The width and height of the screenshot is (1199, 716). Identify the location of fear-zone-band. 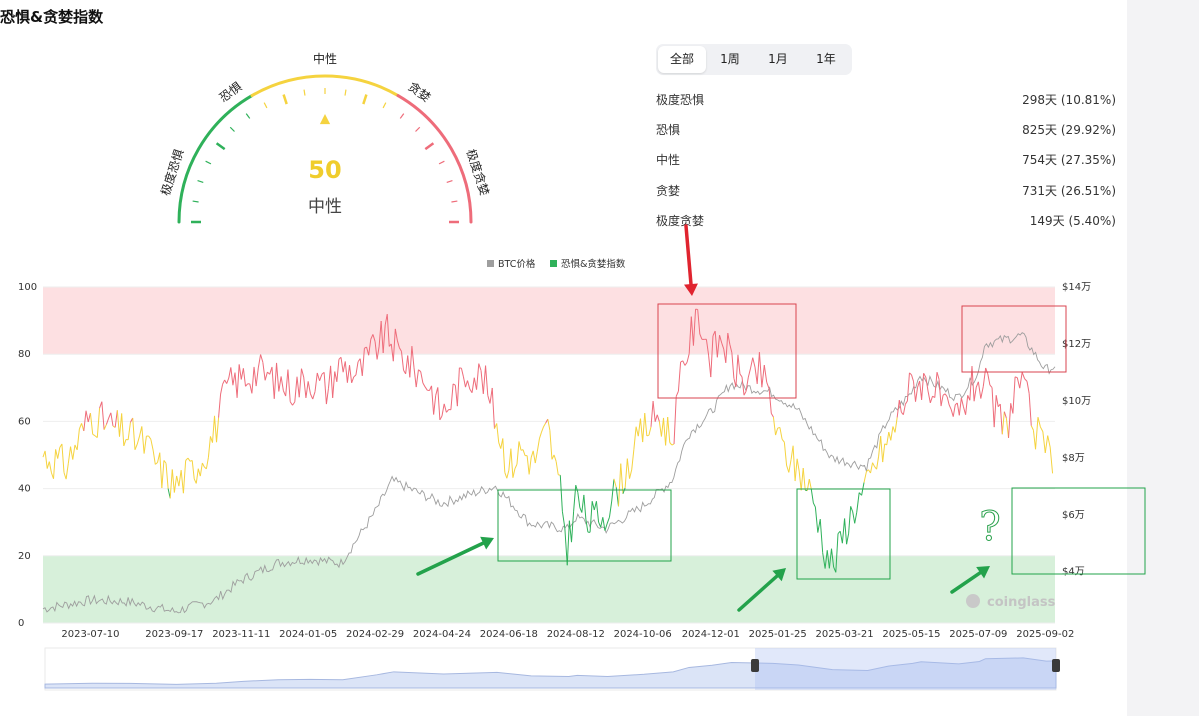
(549, 589).